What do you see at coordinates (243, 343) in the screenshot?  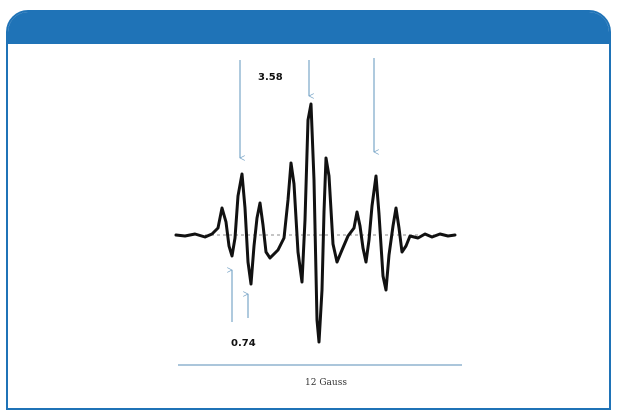 I see `splitting-label-bottom: 0.74` at bounding box center [243, 343].